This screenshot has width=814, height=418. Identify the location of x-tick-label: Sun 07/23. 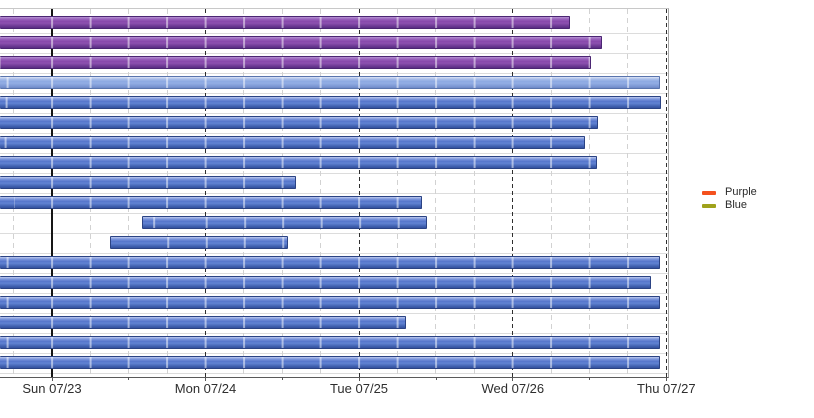
(52, 388).